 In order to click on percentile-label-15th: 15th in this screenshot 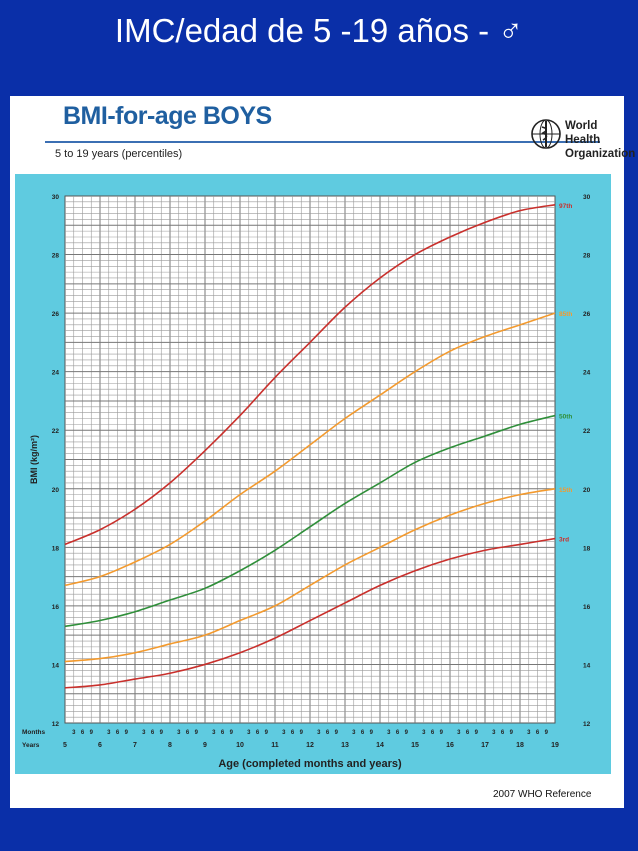, I will do `click(565, 490)`.